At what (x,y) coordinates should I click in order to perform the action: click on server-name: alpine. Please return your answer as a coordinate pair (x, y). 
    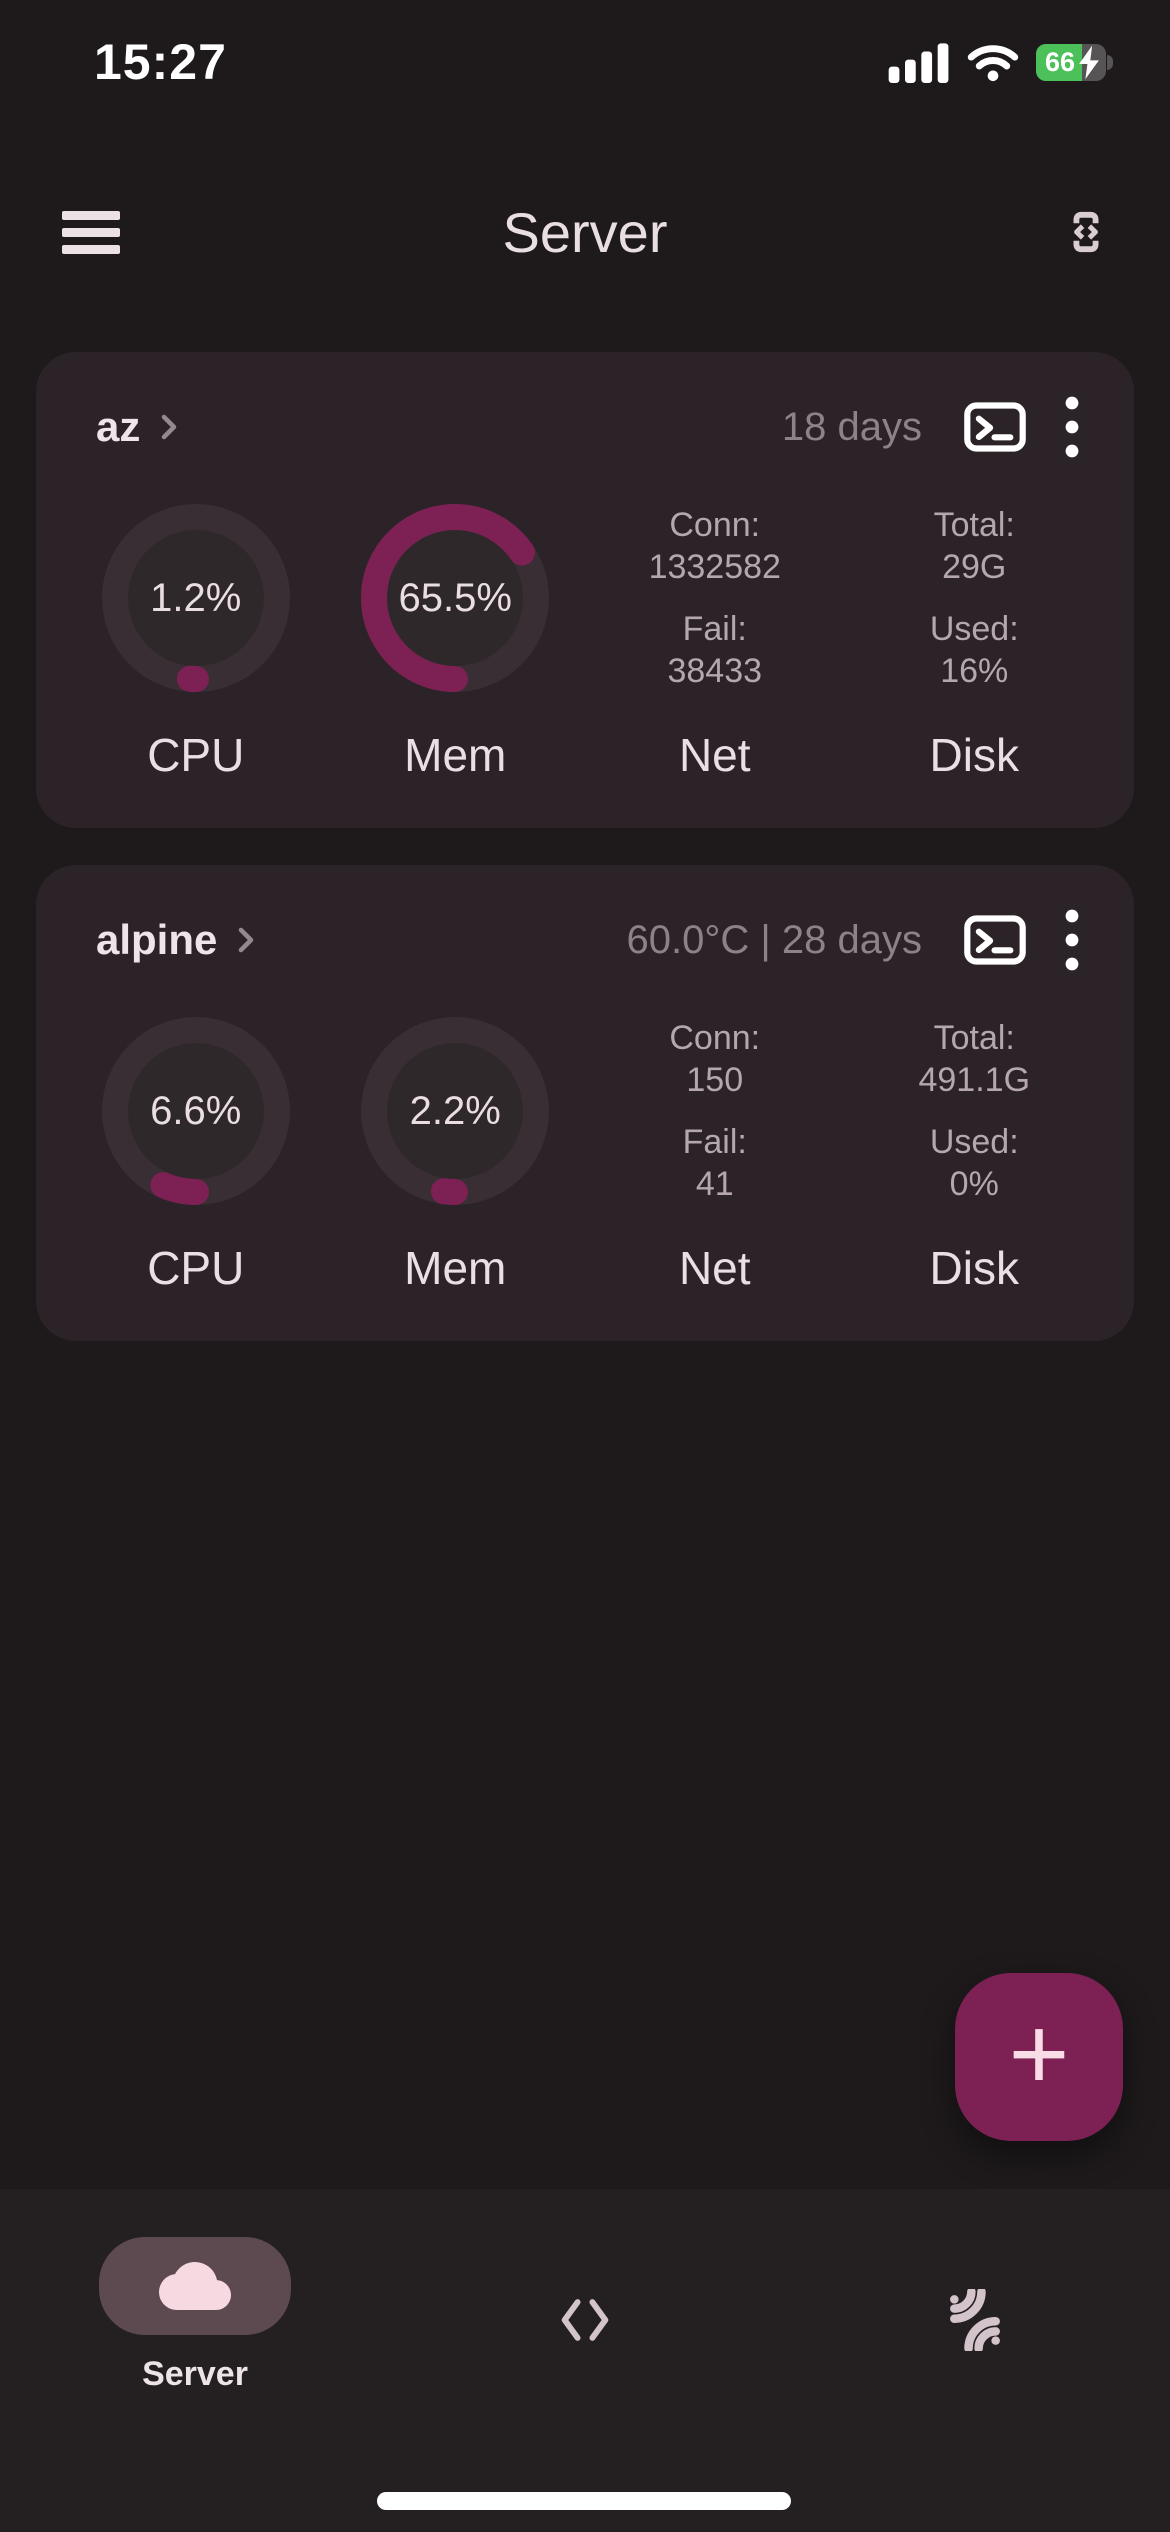
    Looking at the image, I should click on (157, 939).